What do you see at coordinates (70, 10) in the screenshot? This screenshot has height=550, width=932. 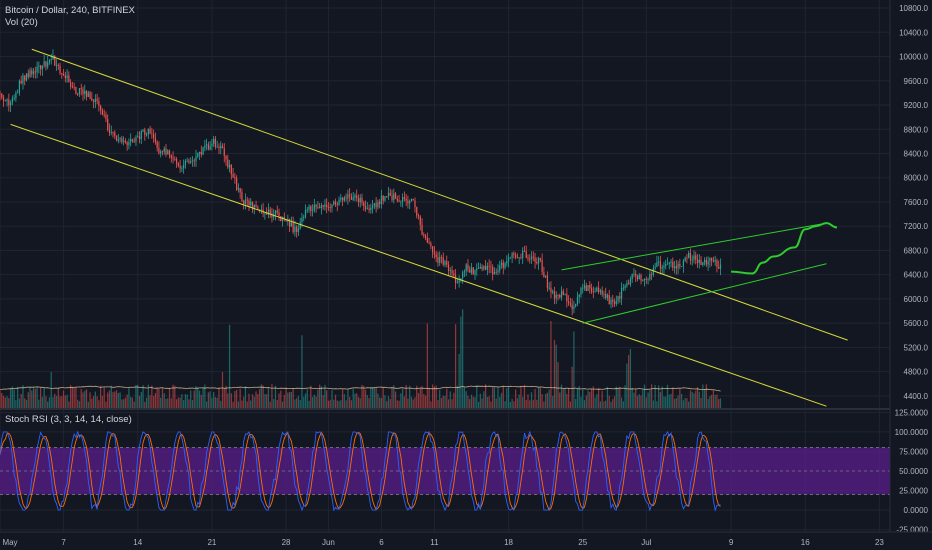 I see `symbol-legend: Bitcoin / Dollar, 240, BITFINEX` at bounding box center [70, 10].